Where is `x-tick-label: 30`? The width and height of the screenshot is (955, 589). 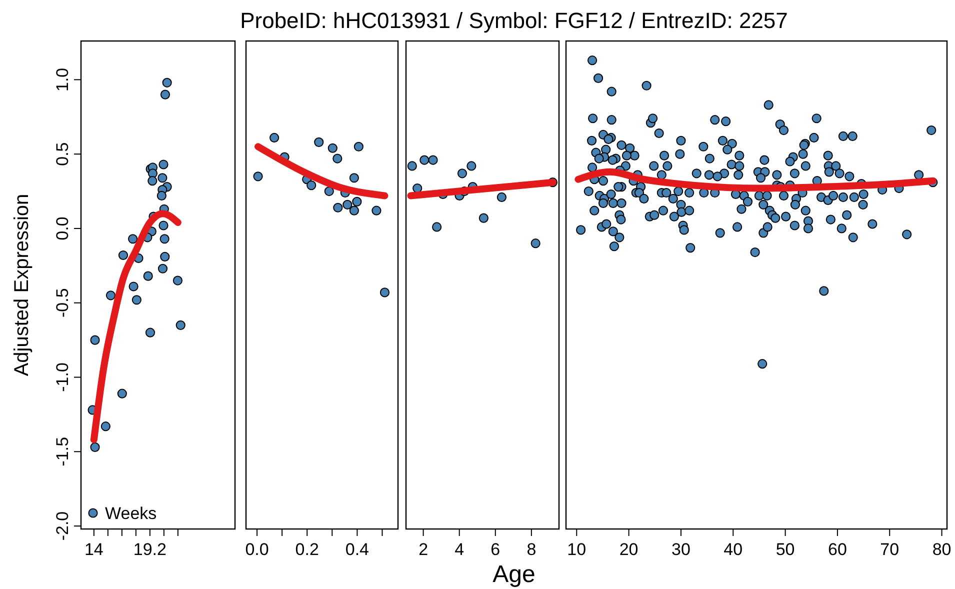
x-tick-label: 30 is located at coordinates (681, 549).